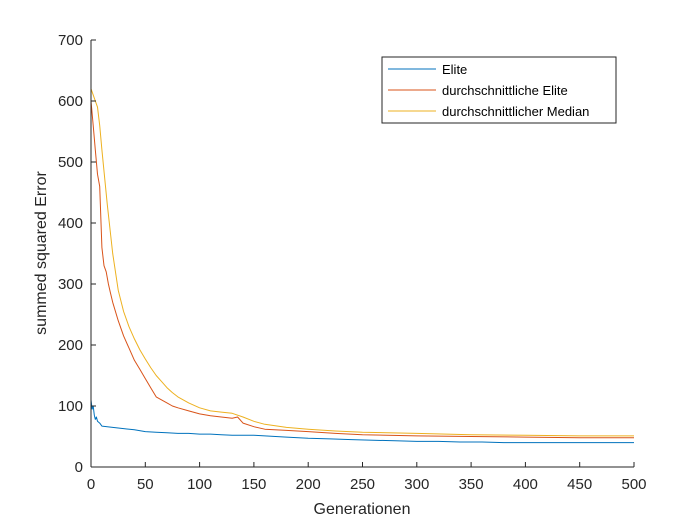 The image size is (700, 525). I want to click on y-tick-label: 200, so click(70, 345).